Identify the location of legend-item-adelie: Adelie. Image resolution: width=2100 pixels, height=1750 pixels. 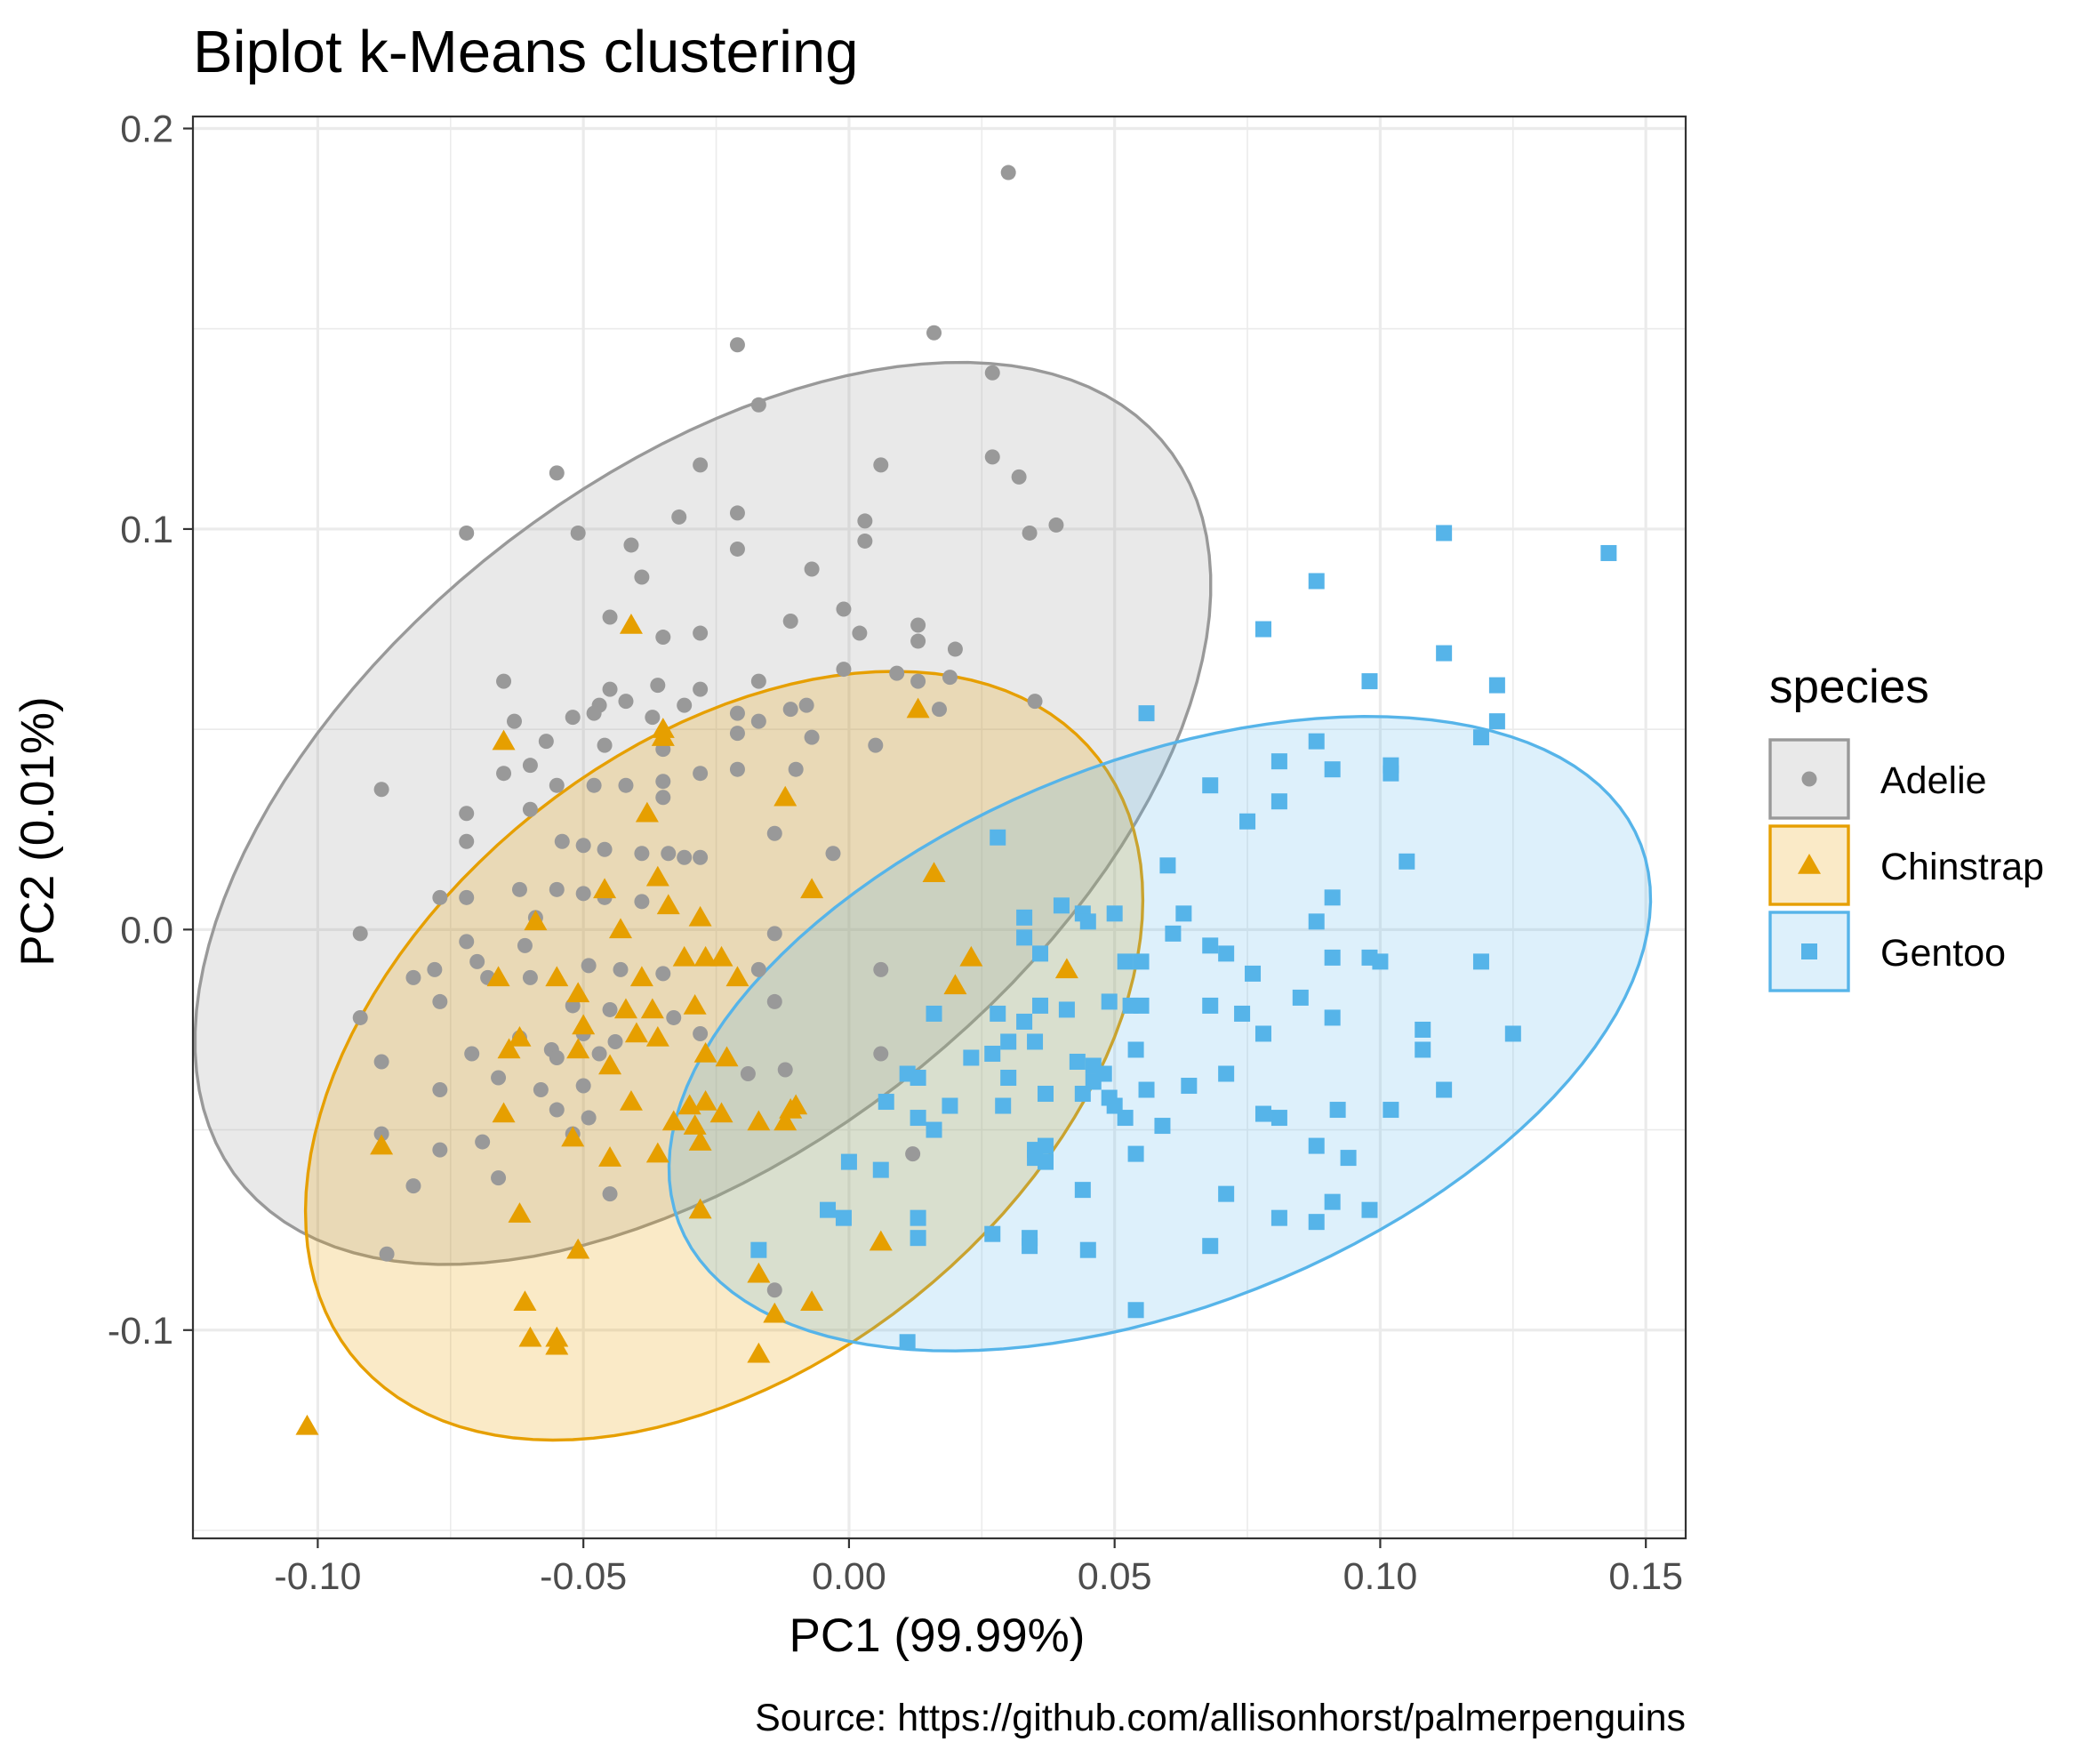
(1877, 779).